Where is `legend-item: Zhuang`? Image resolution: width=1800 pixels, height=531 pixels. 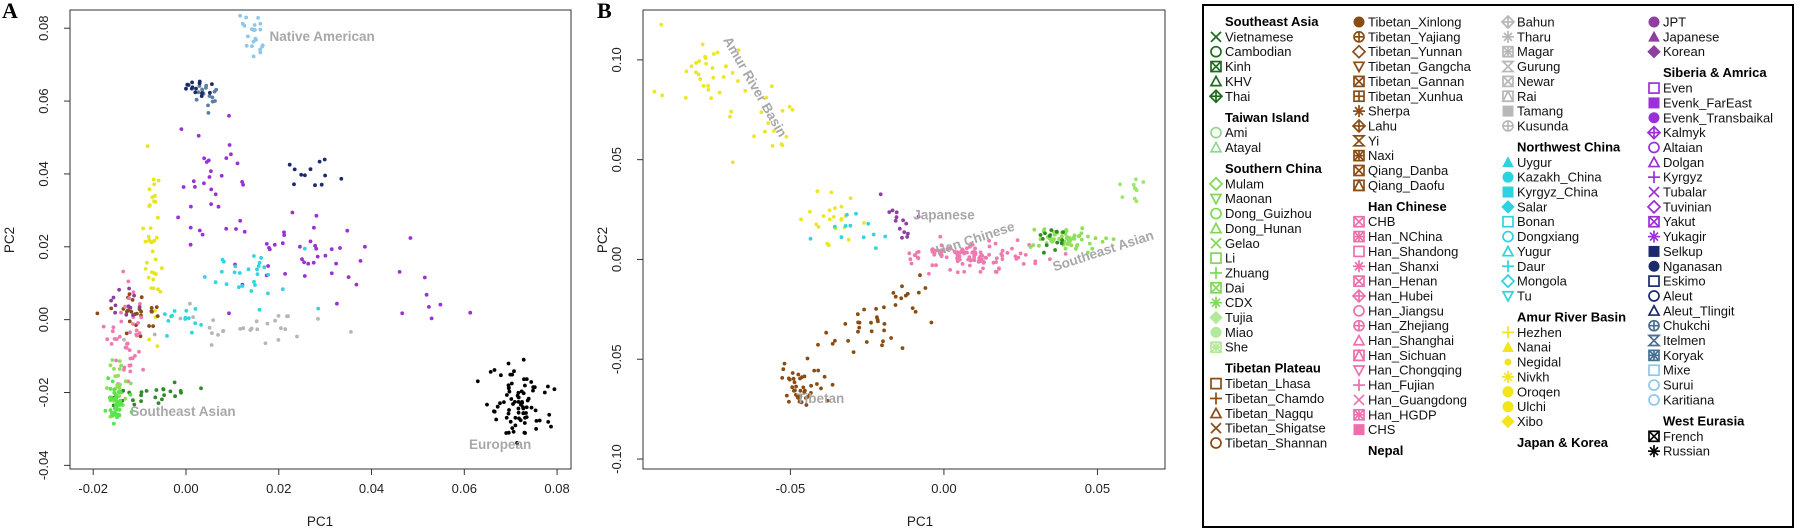
legend-item: Zhuang is located at coordinates (1239, 272).